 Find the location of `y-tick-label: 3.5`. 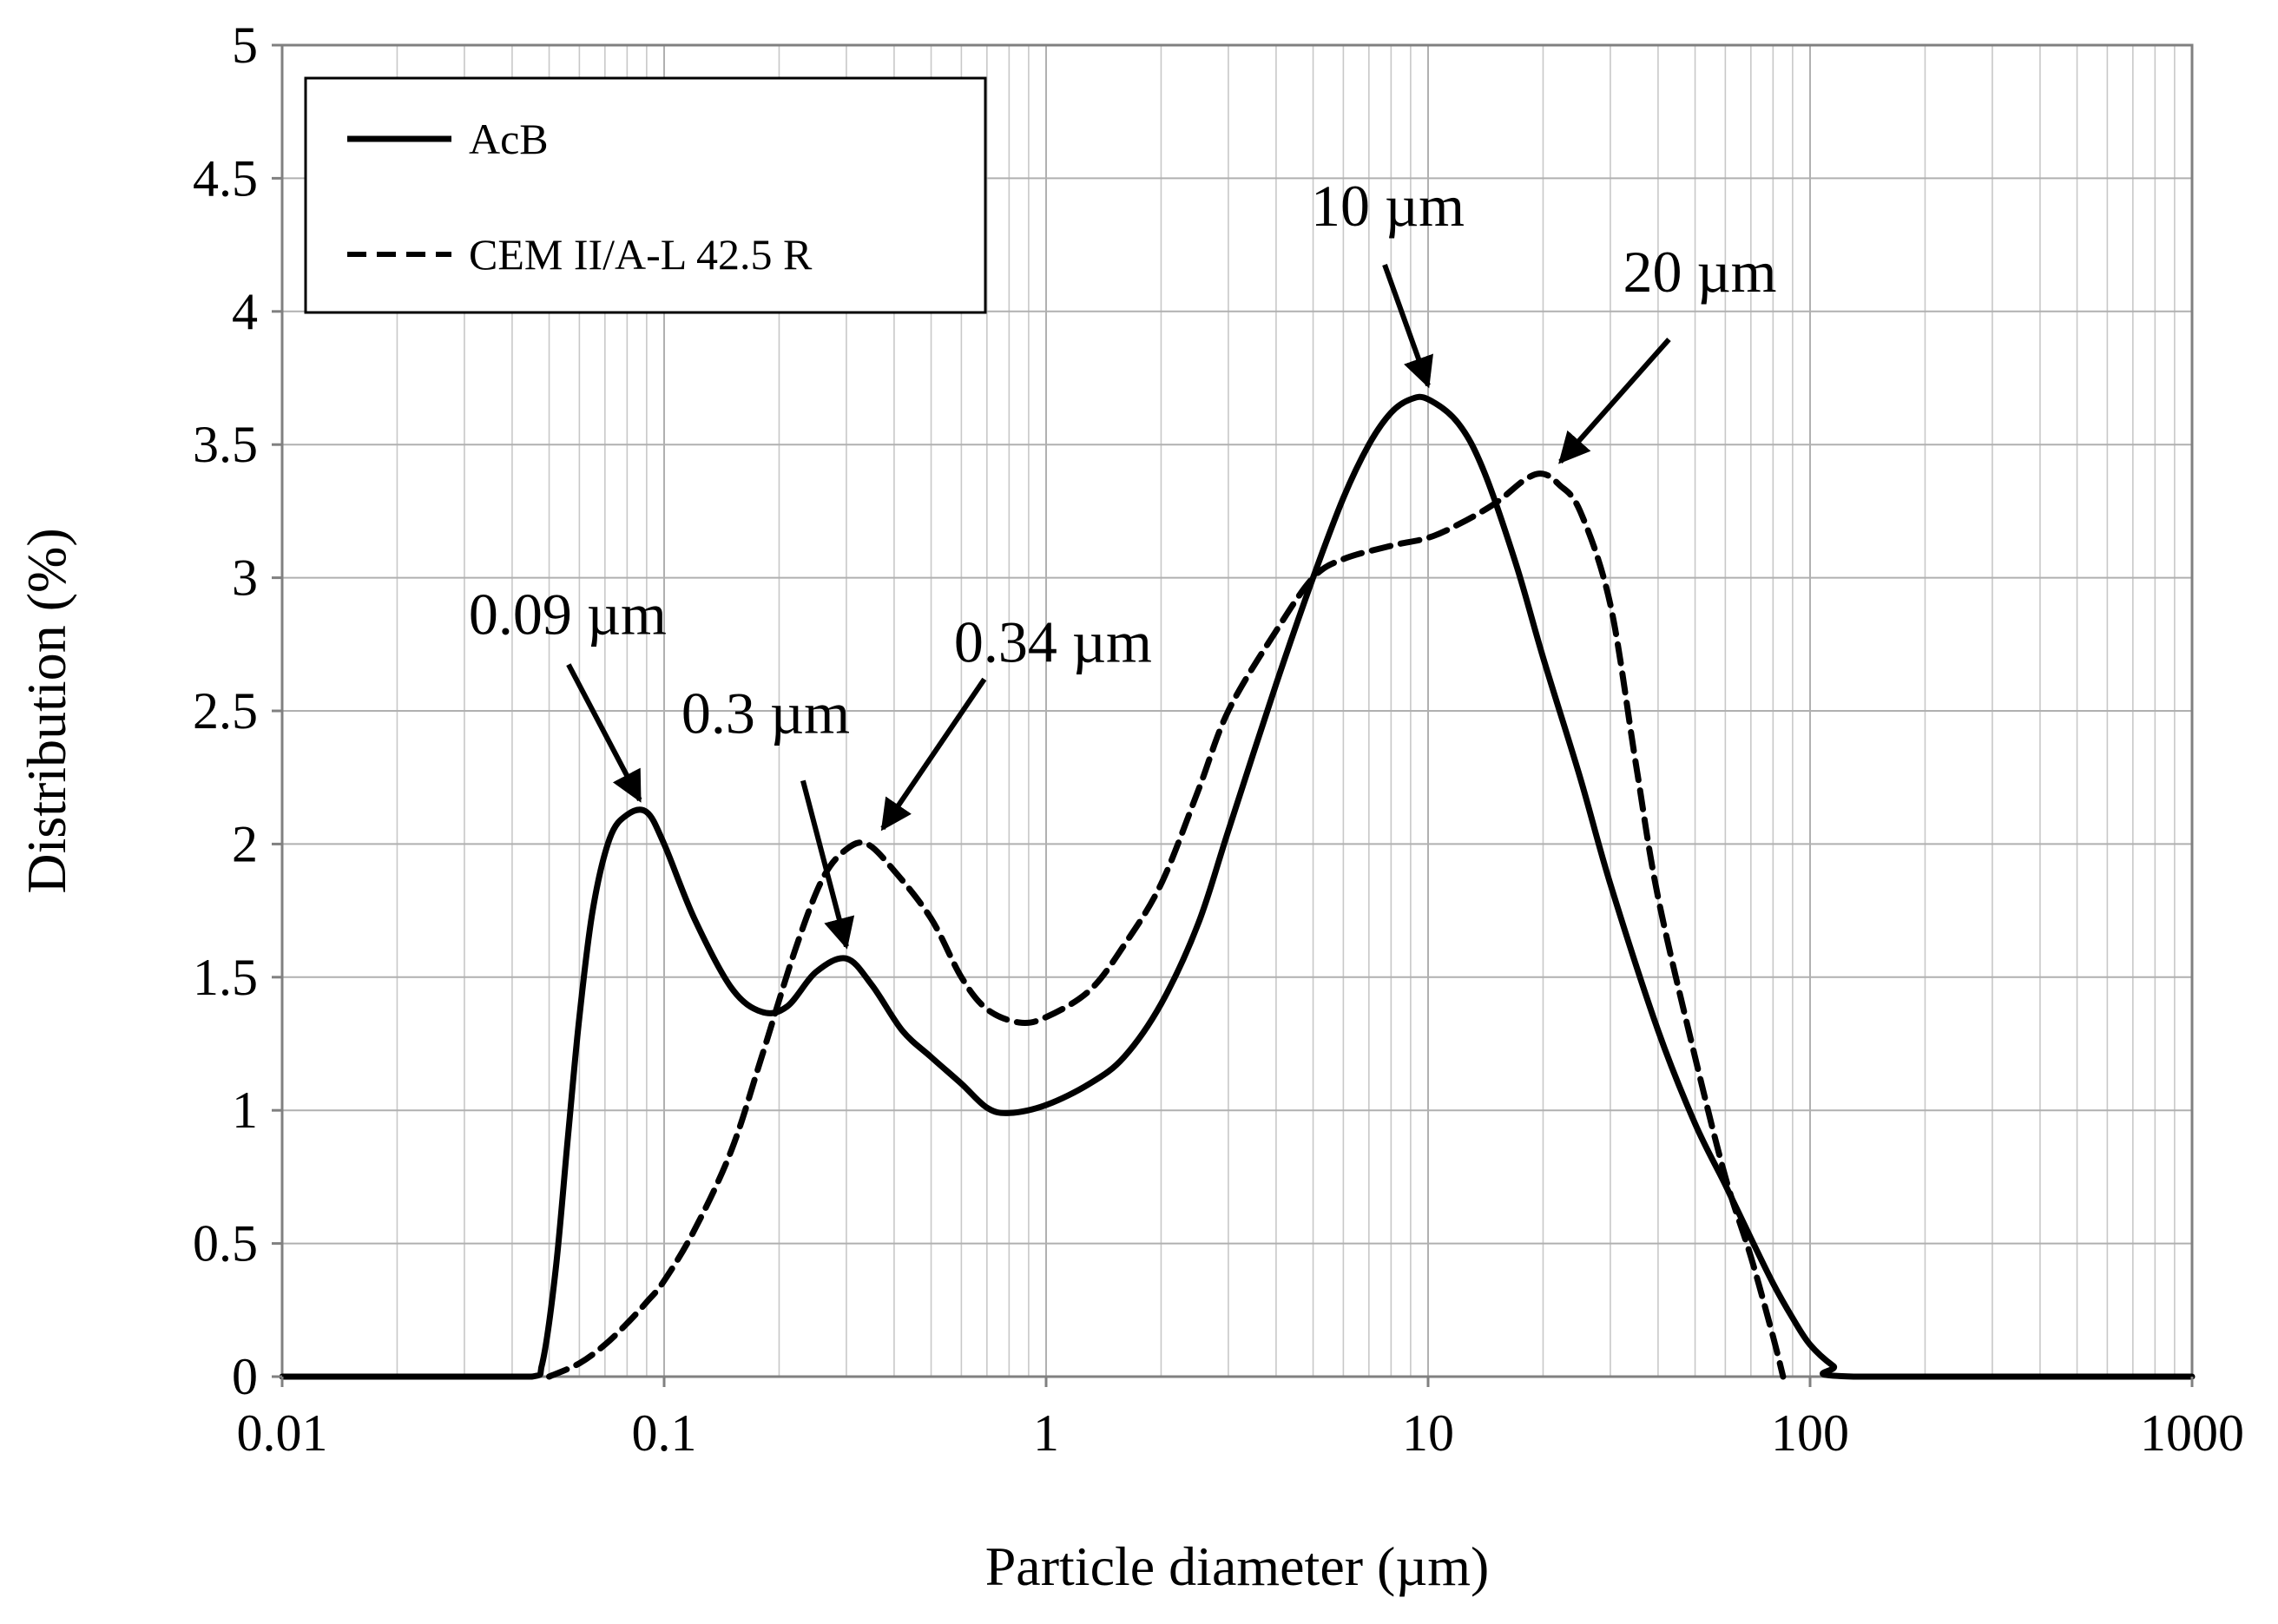

y-tick-label: 3.5 is located at coordinates (226, 444).